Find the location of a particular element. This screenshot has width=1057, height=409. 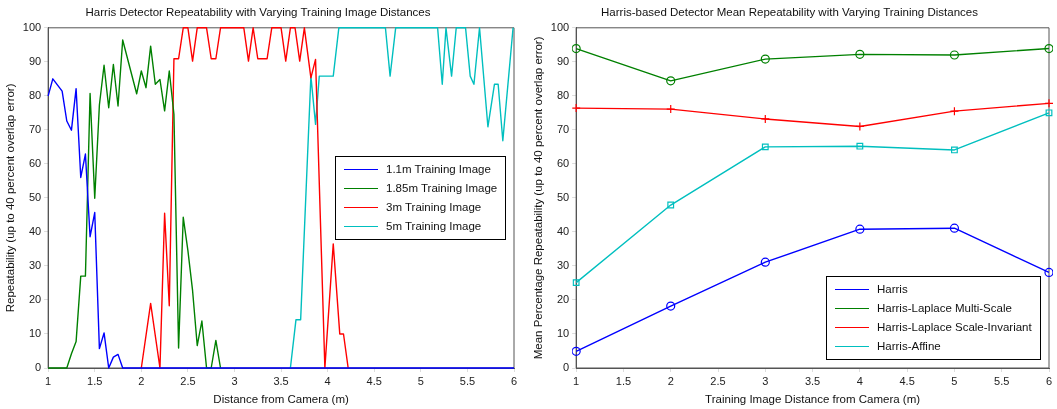

legend-label: 1.85m Training Image is located at coordinates (442, 188).